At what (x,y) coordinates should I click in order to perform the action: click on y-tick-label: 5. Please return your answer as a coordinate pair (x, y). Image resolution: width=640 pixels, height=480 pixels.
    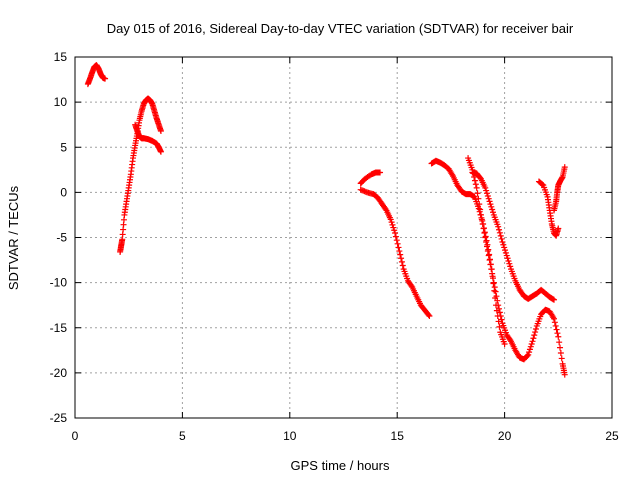
    Looking at the image, I should click on (63, 147).